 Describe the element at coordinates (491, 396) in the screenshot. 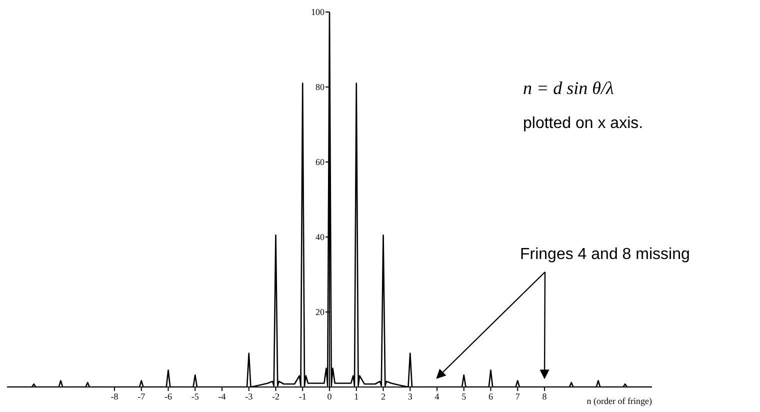

I see `x-tick-label: 6` at that location.